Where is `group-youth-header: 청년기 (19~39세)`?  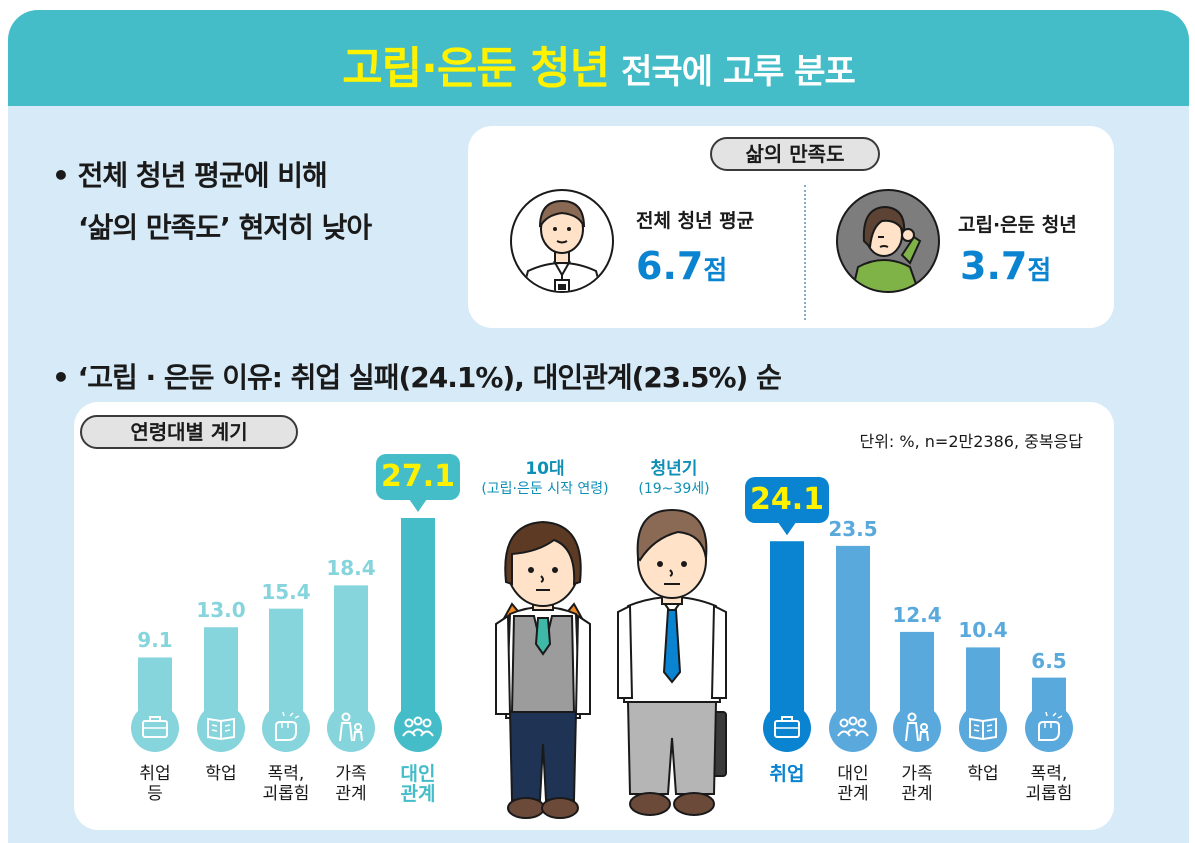 group-youth-header: 청년기 (19~39세) is located at coordinates (674, 479).